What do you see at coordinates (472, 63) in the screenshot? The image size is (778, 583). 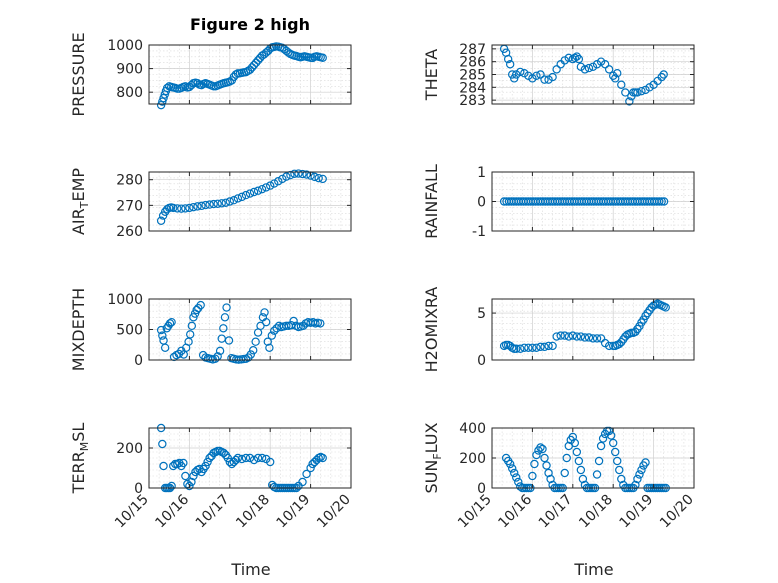 I see `y-tick-label: 286` at bounding box center [472, 63].